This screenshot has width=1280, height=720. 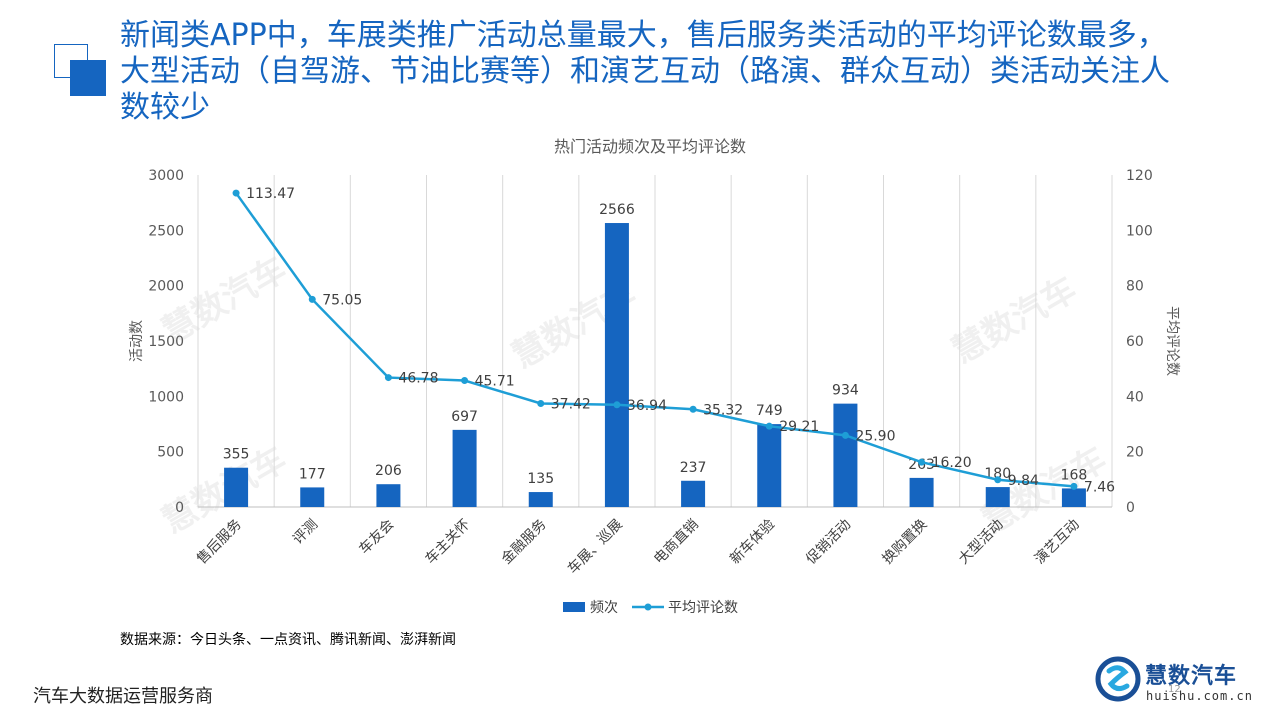 What do you see at coordinates (1199, 696) in the screenshot?
I see `brand-url: huishu.com.cn` at bounding box center [1199, 696].